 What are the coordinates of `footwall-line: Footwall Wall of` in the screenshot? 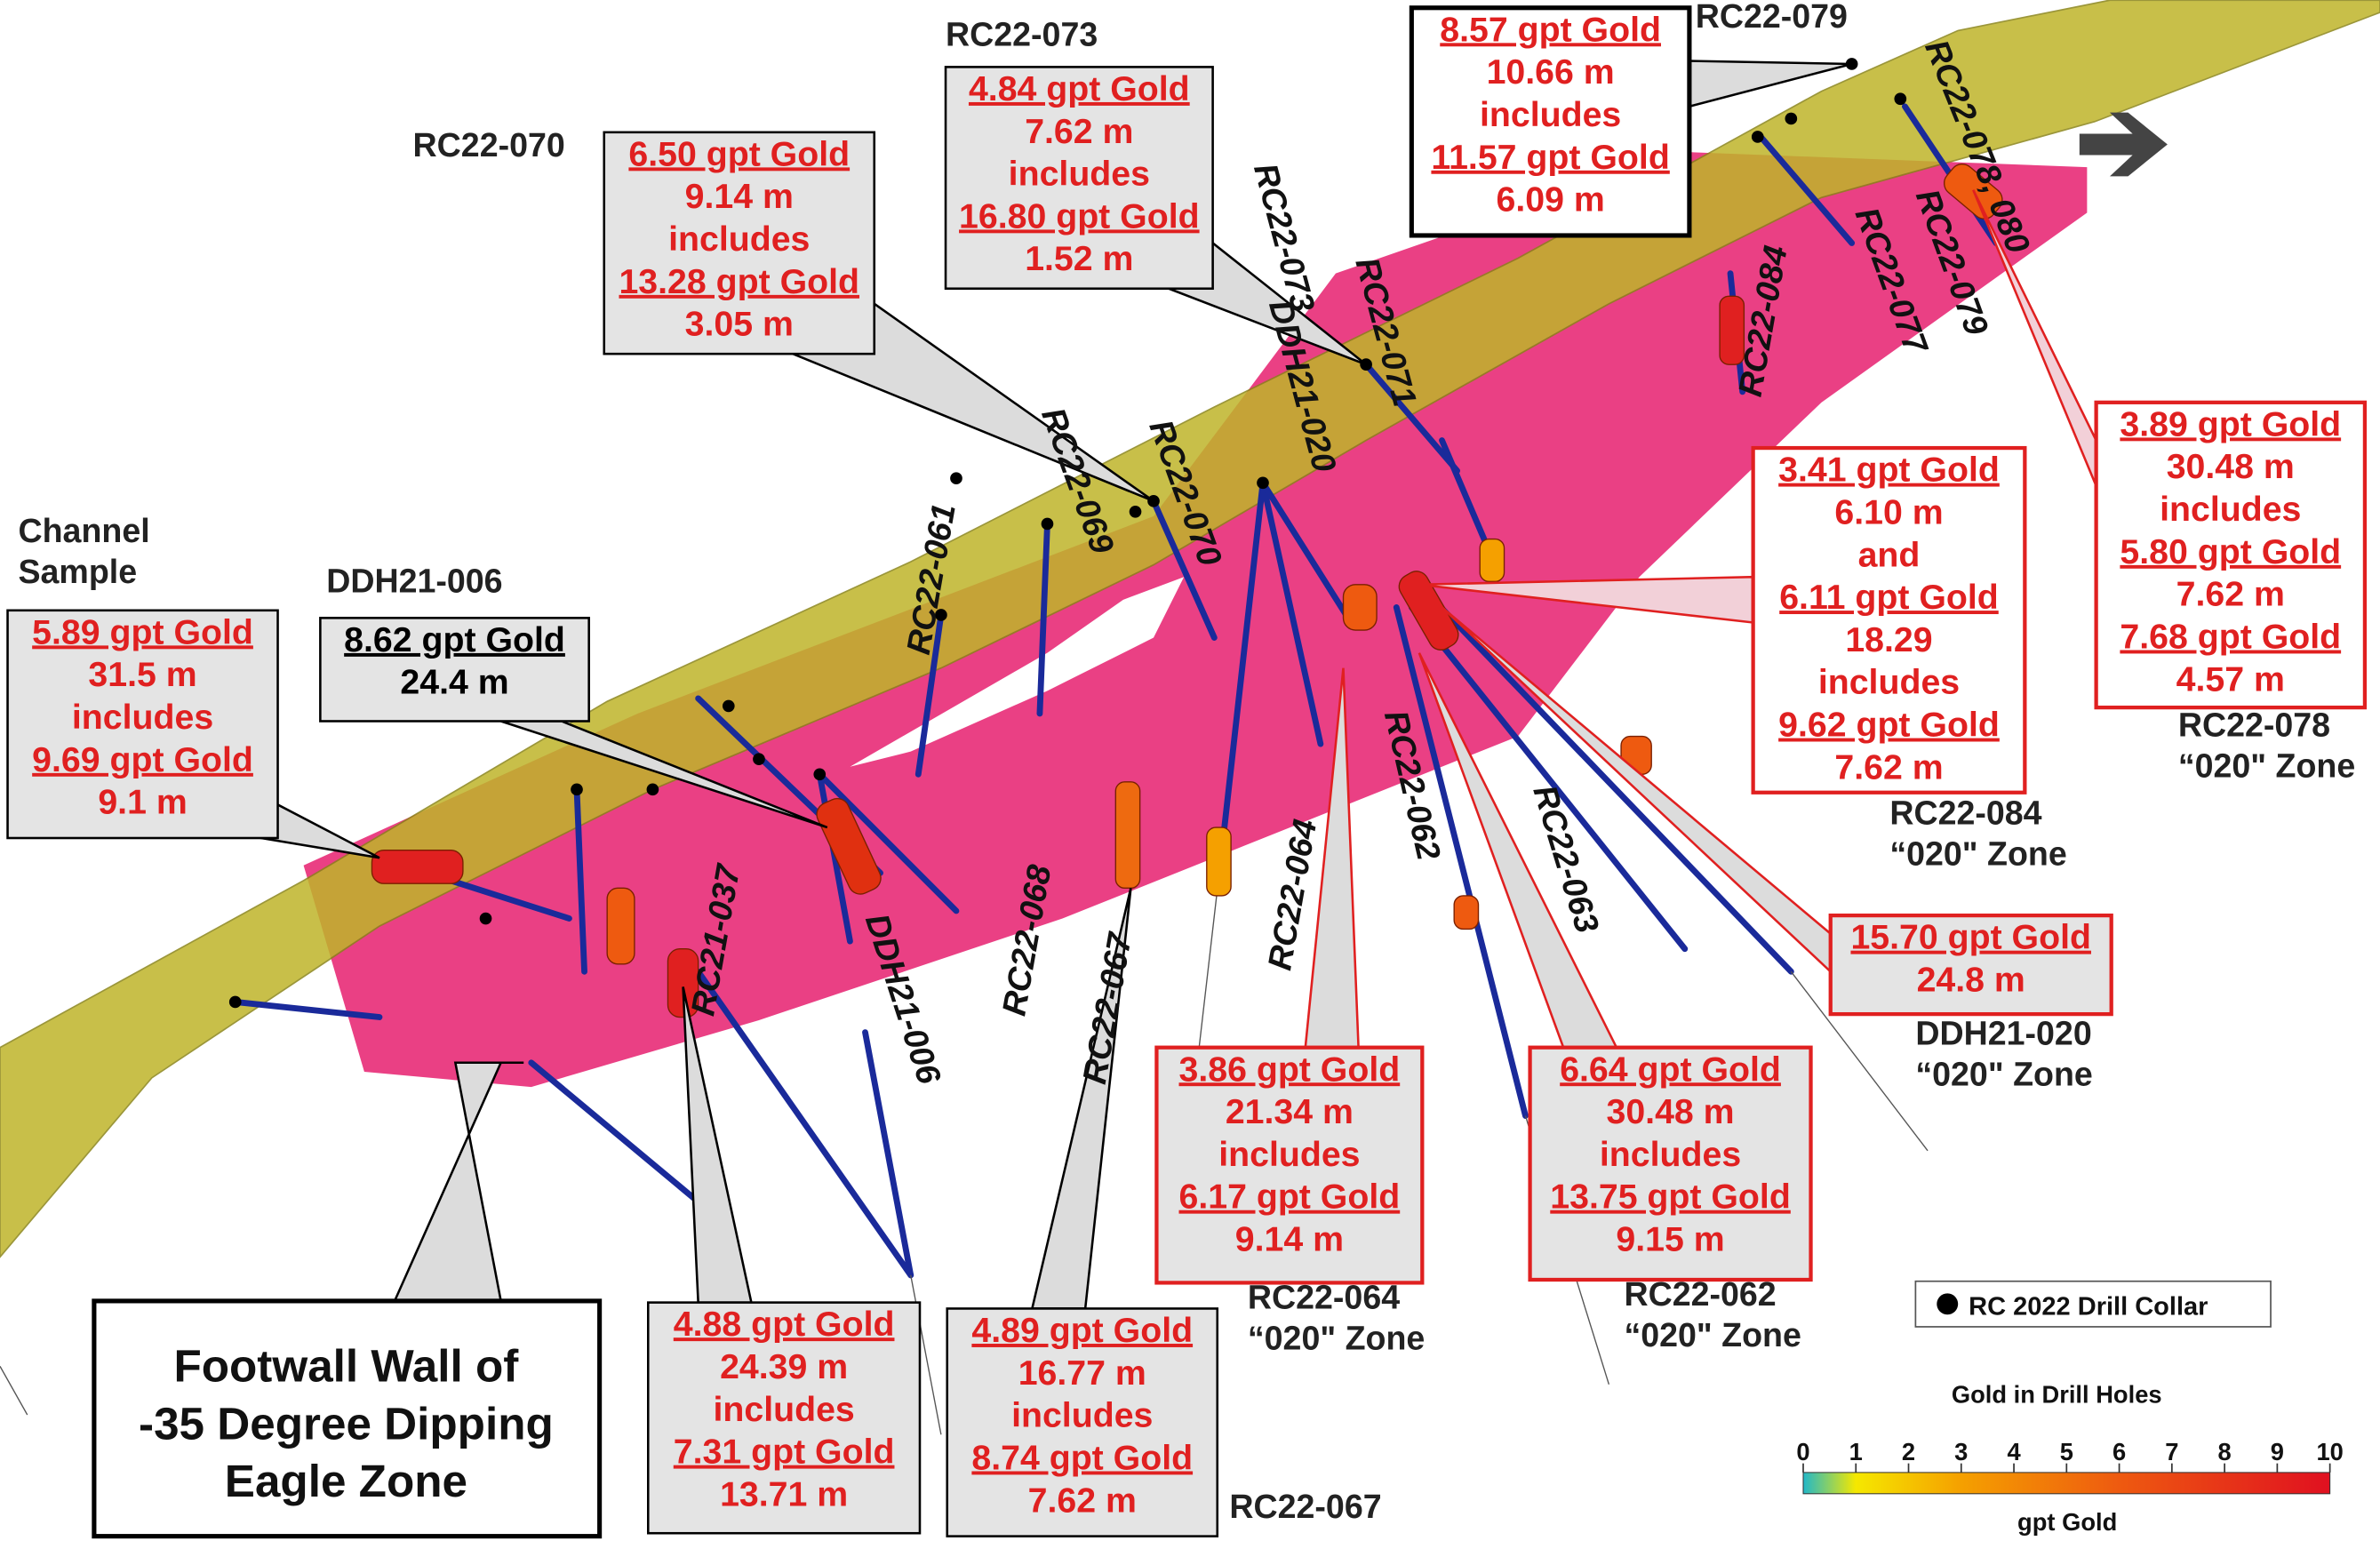 It's located at (346, 1365).